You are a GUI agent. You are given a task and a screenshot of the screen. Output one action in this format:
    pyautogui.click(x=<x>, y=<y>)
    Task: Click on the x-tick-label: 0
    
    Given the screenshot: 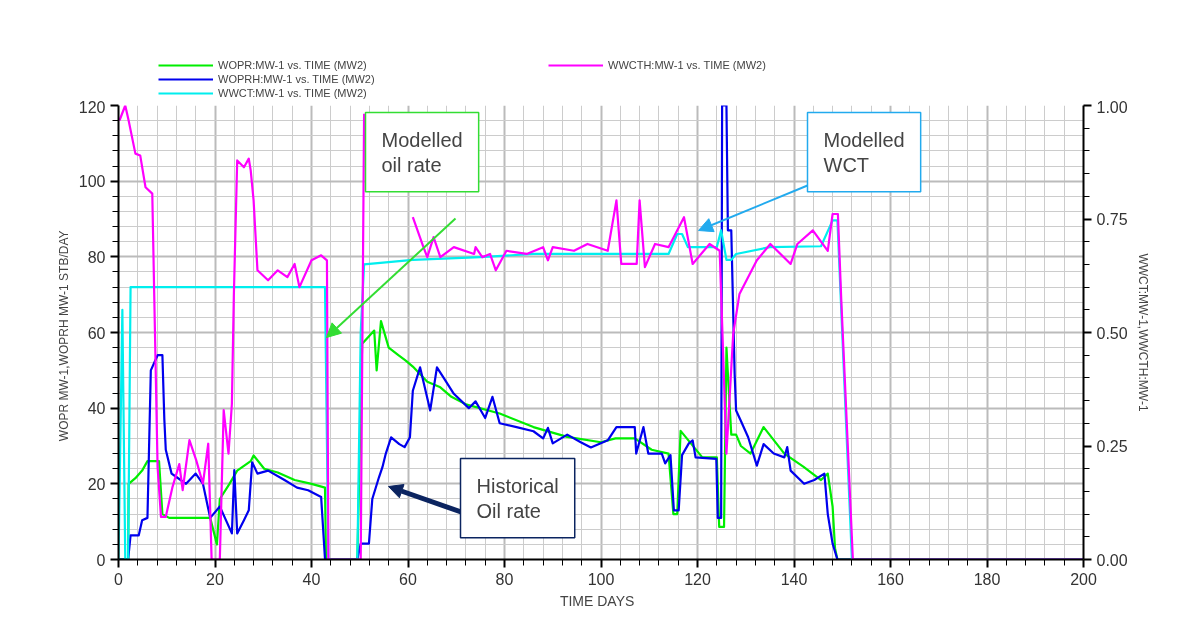 What is the action you would take?
    pyautogui.click(x=119, y=579)
    